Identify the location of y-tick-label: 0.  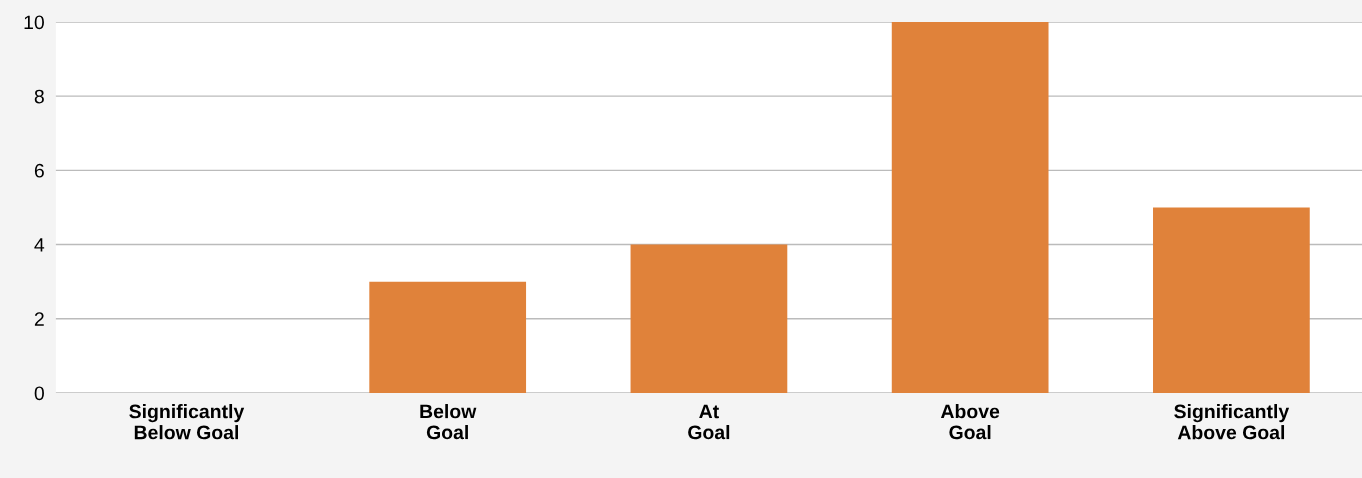
(39, 393).